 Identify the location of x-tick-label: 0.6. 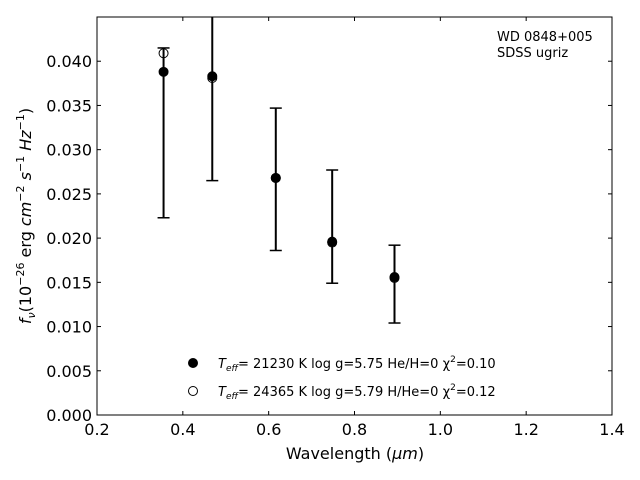
(268, 429).